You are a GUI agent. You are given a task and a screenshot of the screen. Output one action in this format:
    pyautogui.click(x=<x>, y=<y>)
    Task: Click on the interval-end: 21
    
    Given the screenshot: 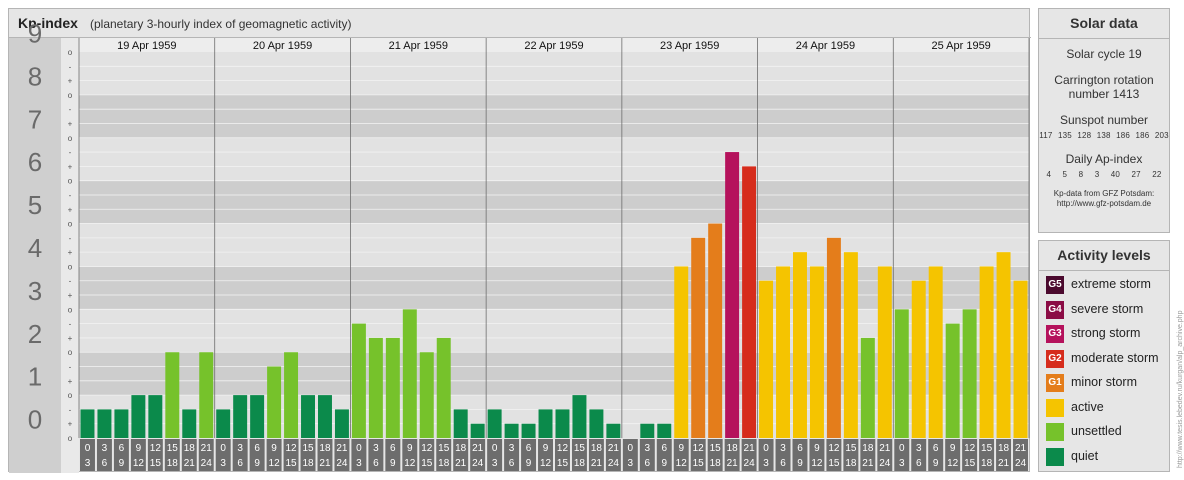 What is the action you would take?
    pyautogui.click(x=325, y=463)
    